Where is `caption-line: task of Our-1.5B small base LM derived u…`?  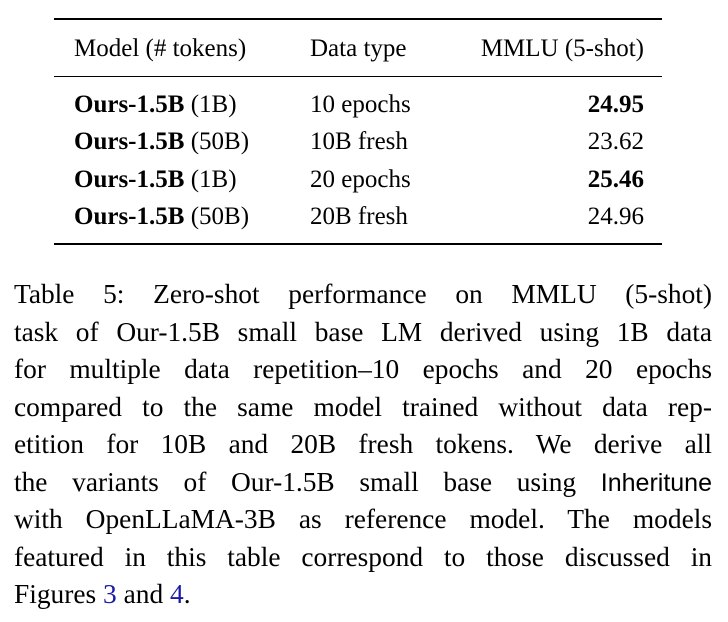 caption-line: task of Our-1.5B small base LM derived u… is located at coordinates (363, 331).